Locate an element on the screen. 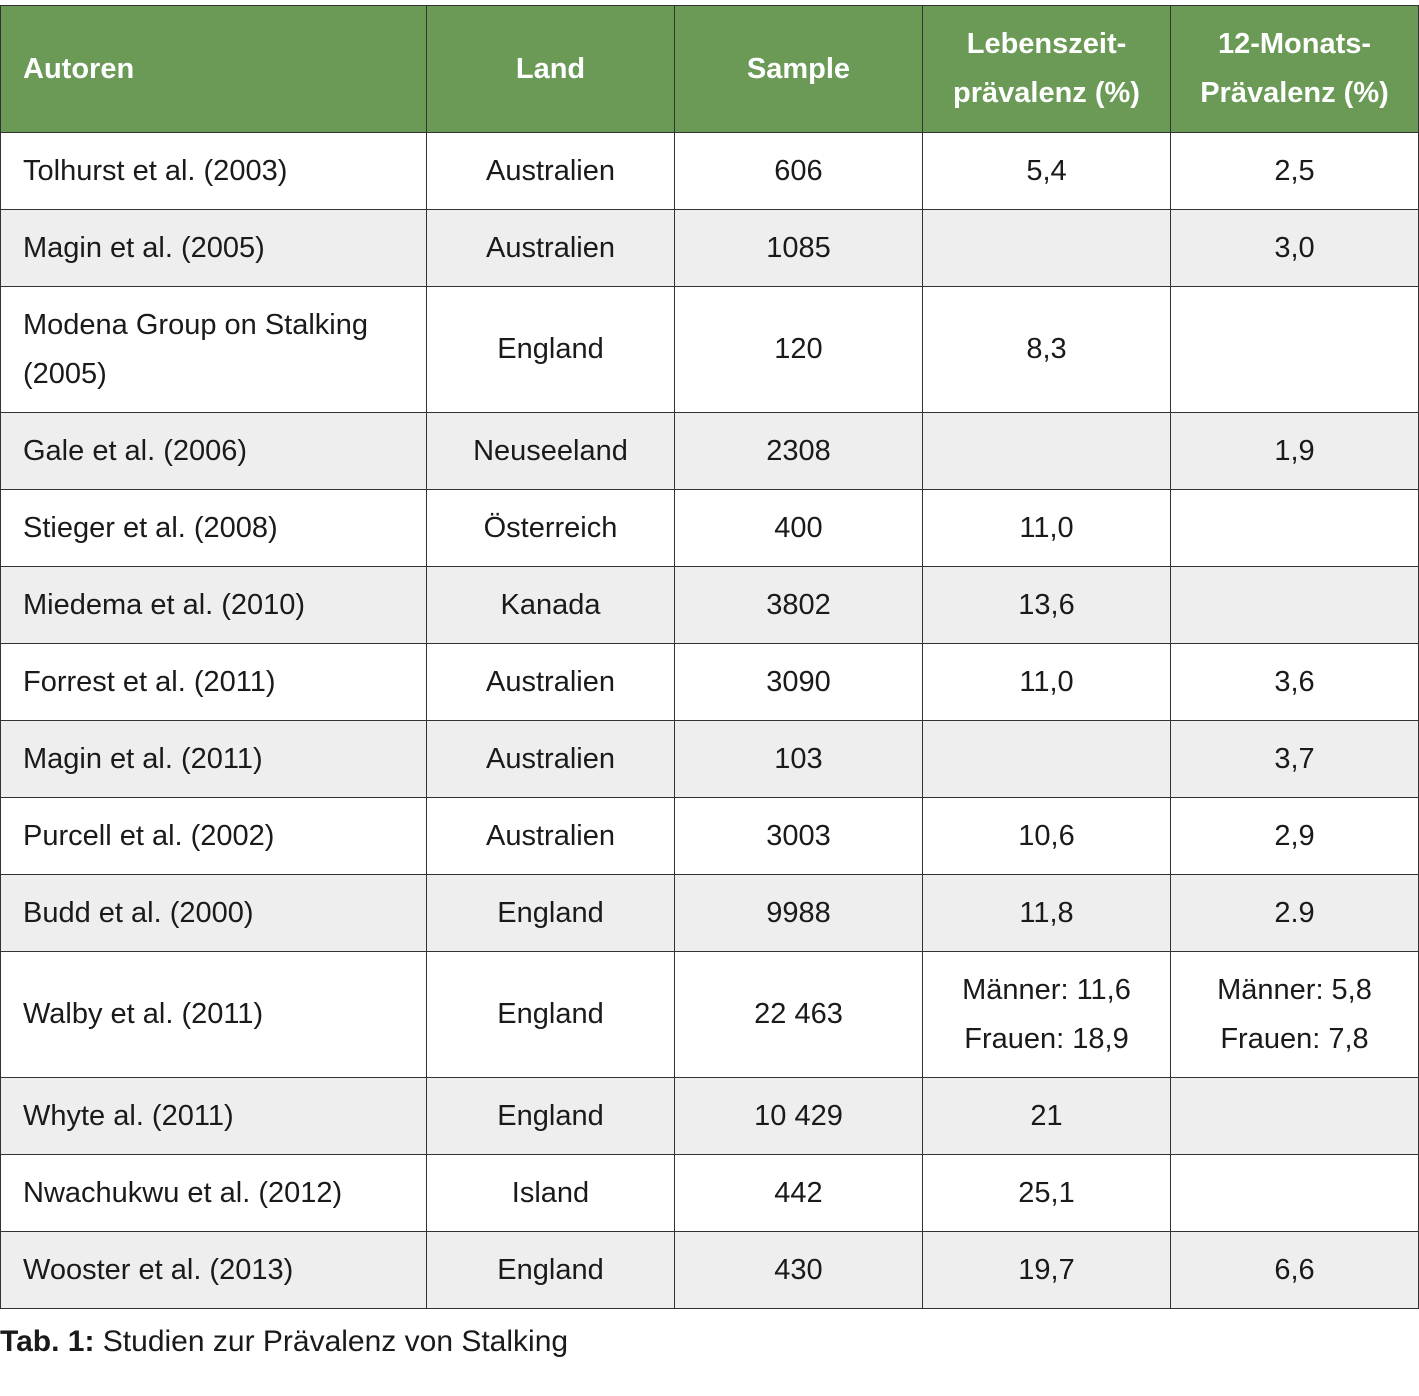 The width and height of the screenshot is (1419, 1396). header-cell: Sample is located at coordinates (798, 69).